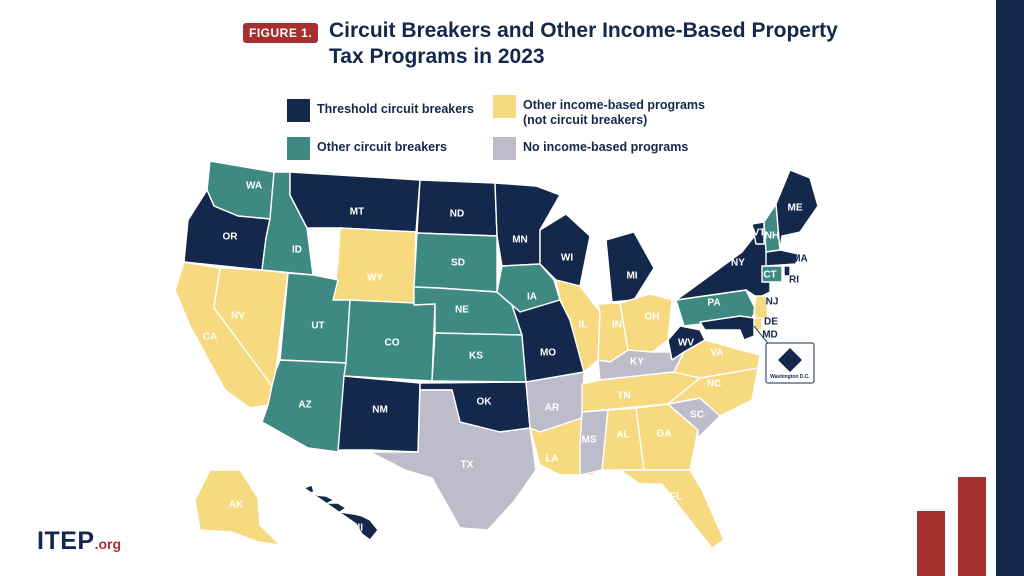 The height and width of the screenshot is (576, 1024). I want to click on state-label-fl: FL, so click(676, 497).